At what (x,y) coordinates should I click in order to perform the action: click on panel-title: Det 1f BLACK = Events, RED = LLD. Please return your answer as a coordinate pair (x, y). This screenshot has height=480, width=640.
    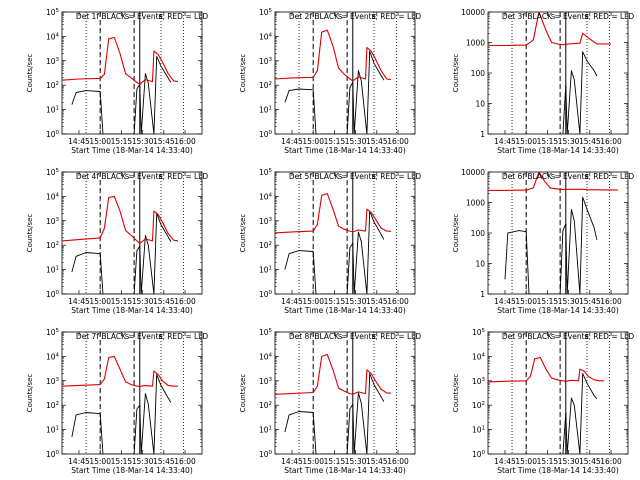
    Looking at the image, I should click on (142, 16).